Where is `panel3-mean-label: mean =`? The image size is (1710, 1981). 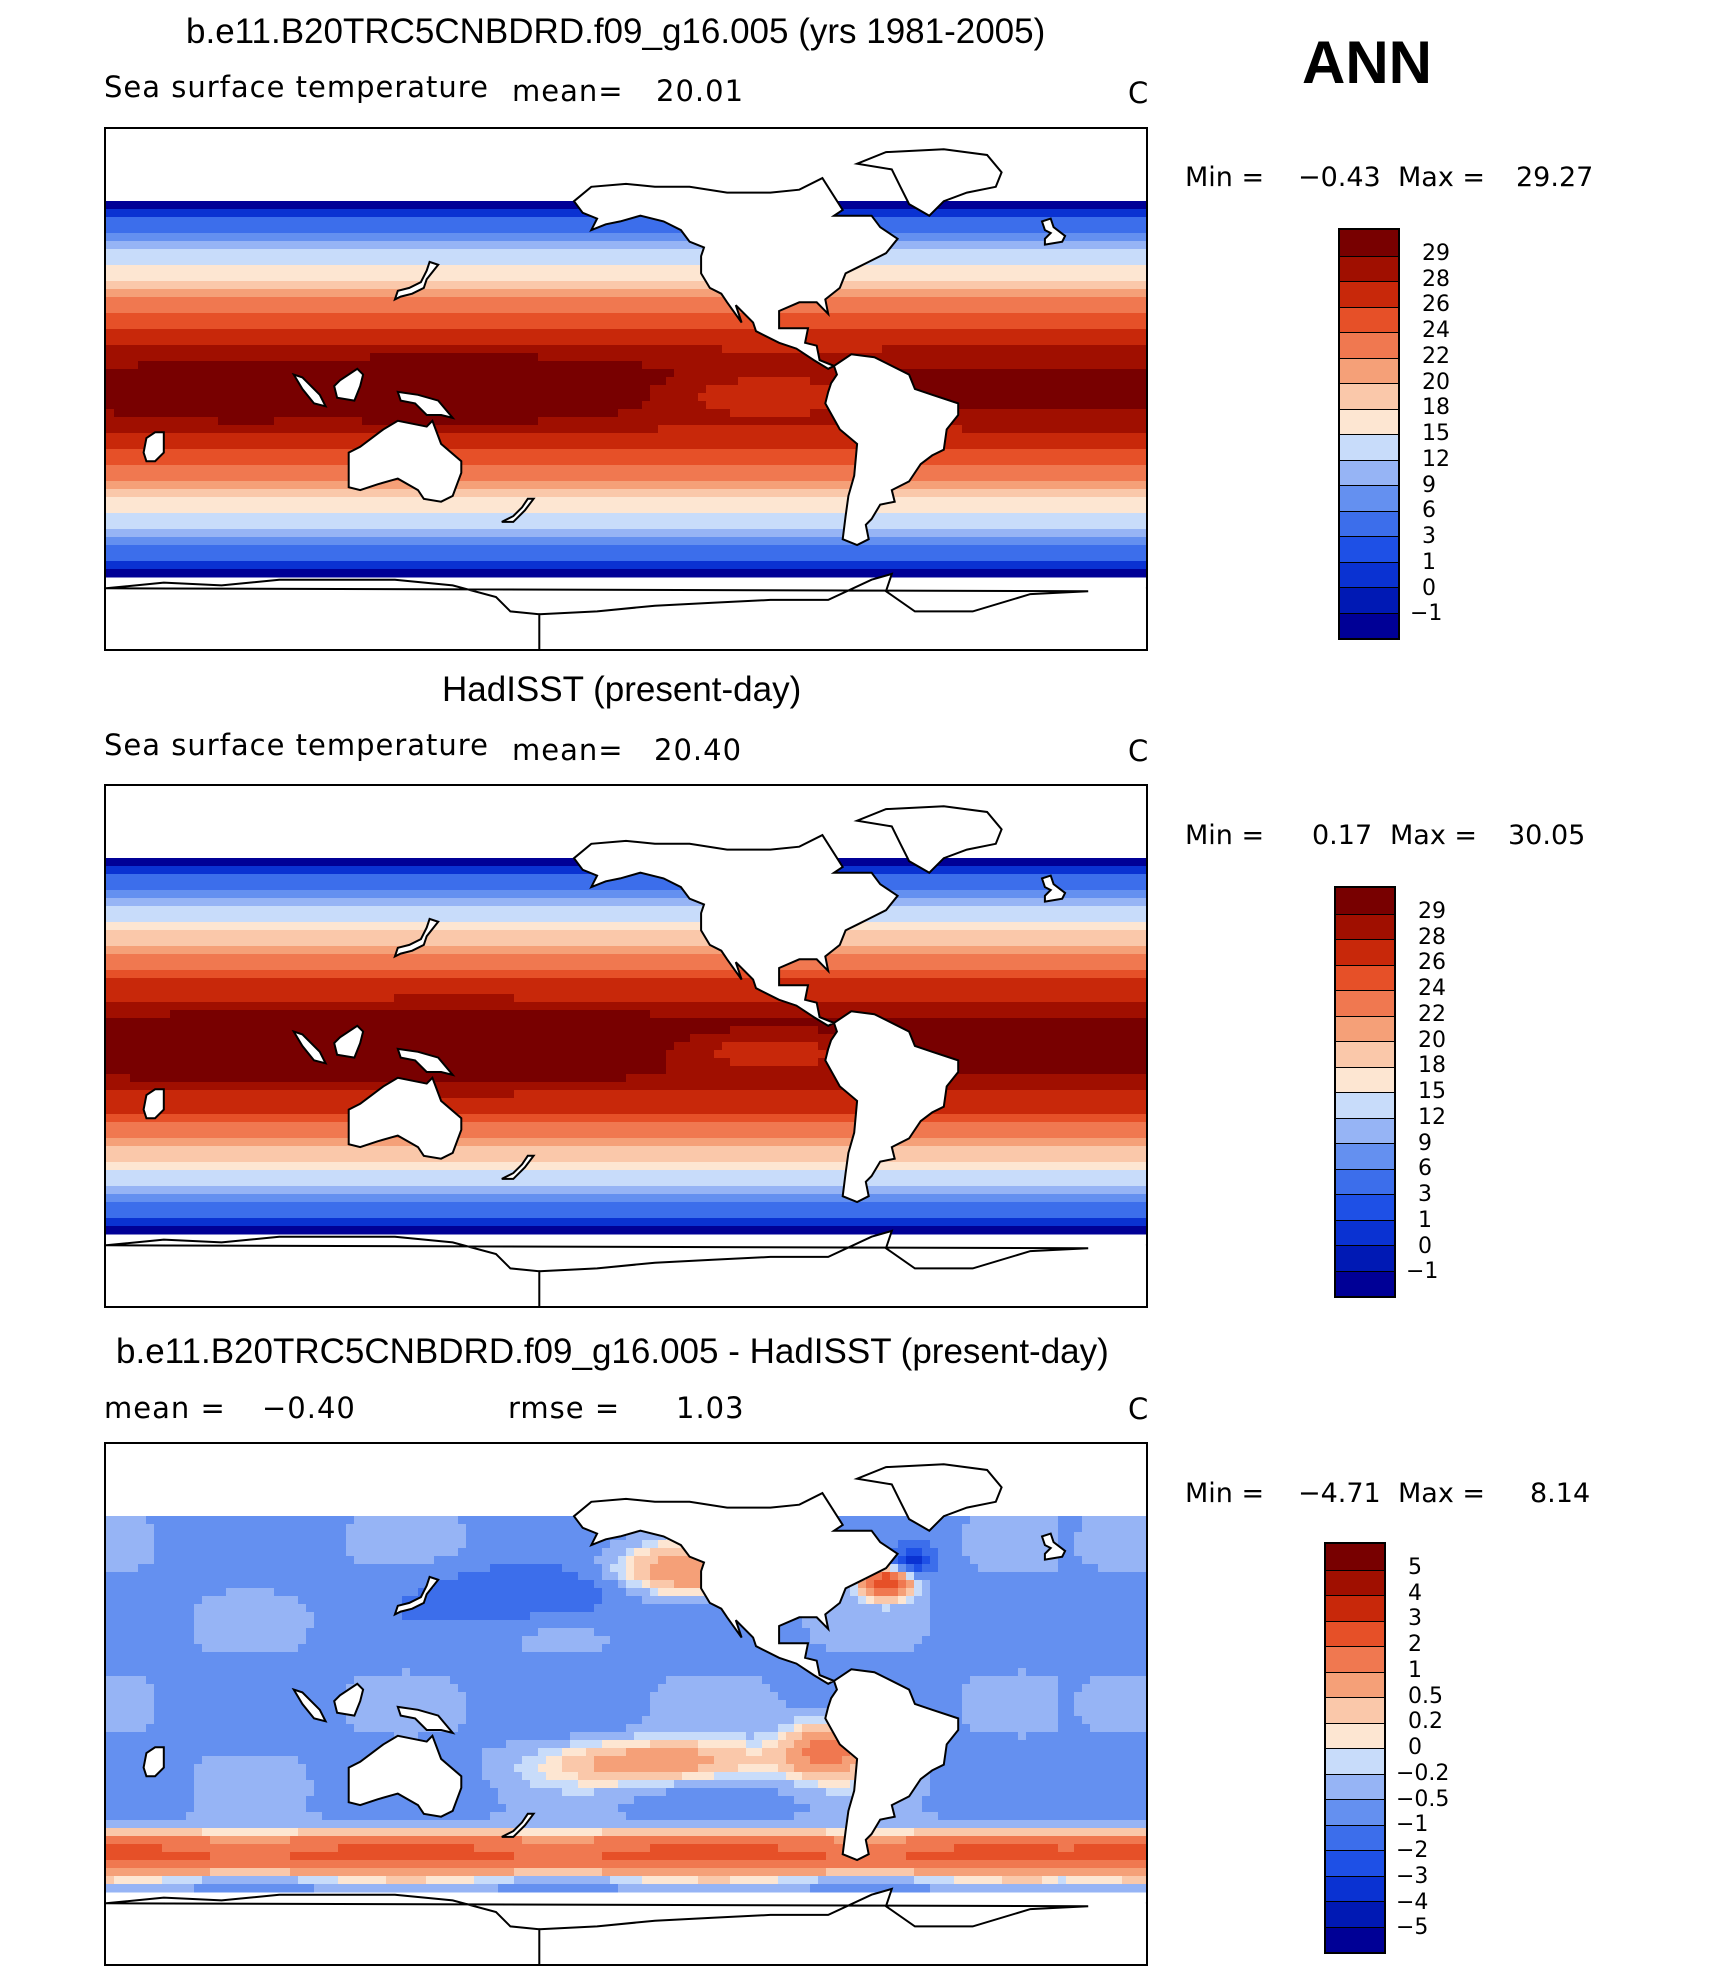
panel3-mean-label: mean = is located at coordinates (165, 1408).